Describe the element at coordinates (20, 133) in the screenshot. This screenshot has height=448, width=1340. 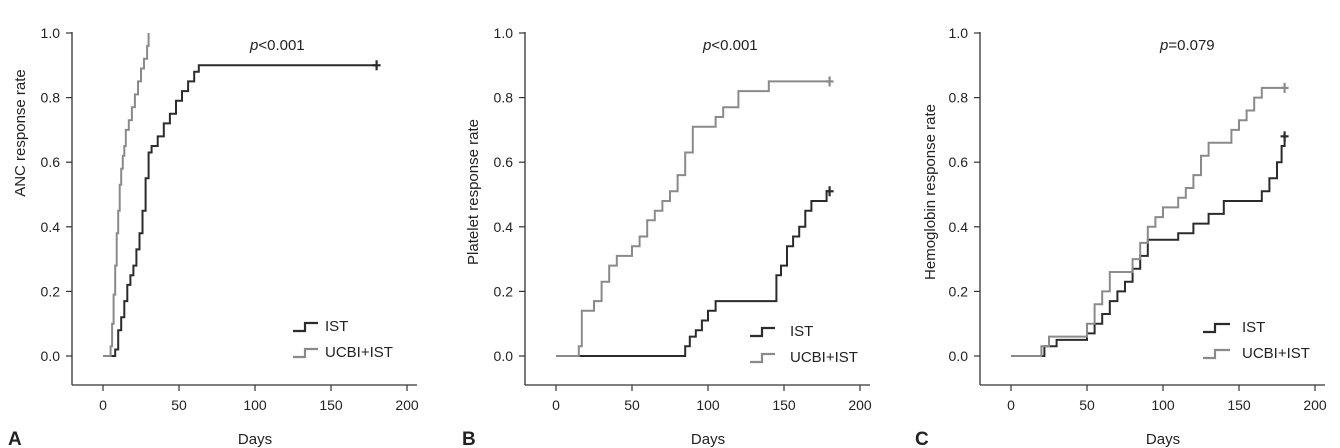
I see `y-axis-label: ANC response rate` at that location.